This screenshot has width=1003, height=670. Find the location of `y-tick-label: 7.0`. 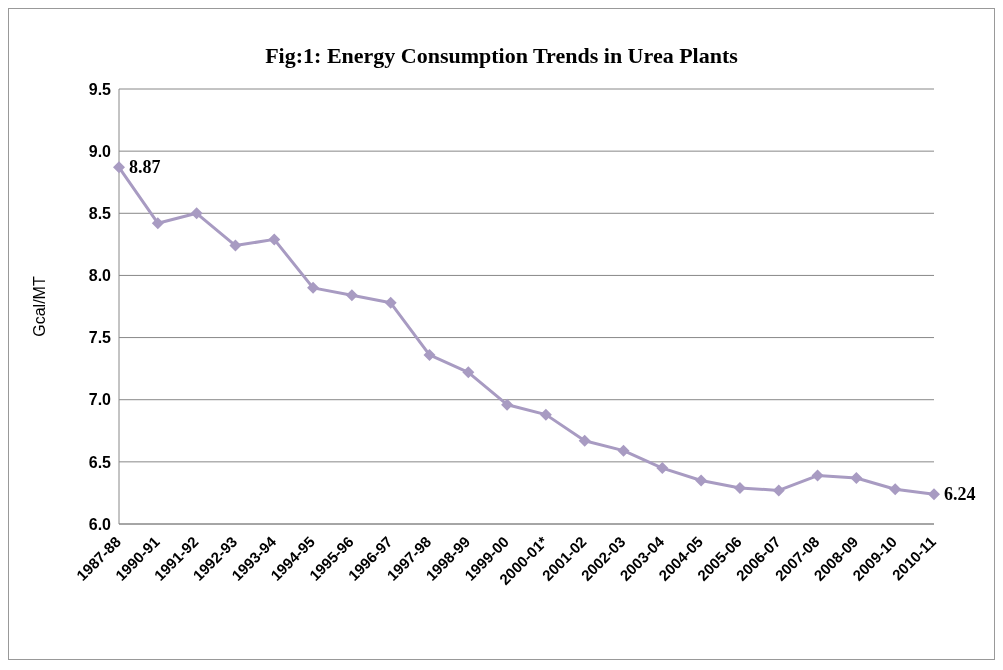

y-tick-label: 7.0 is located at coordinates (100, 400).